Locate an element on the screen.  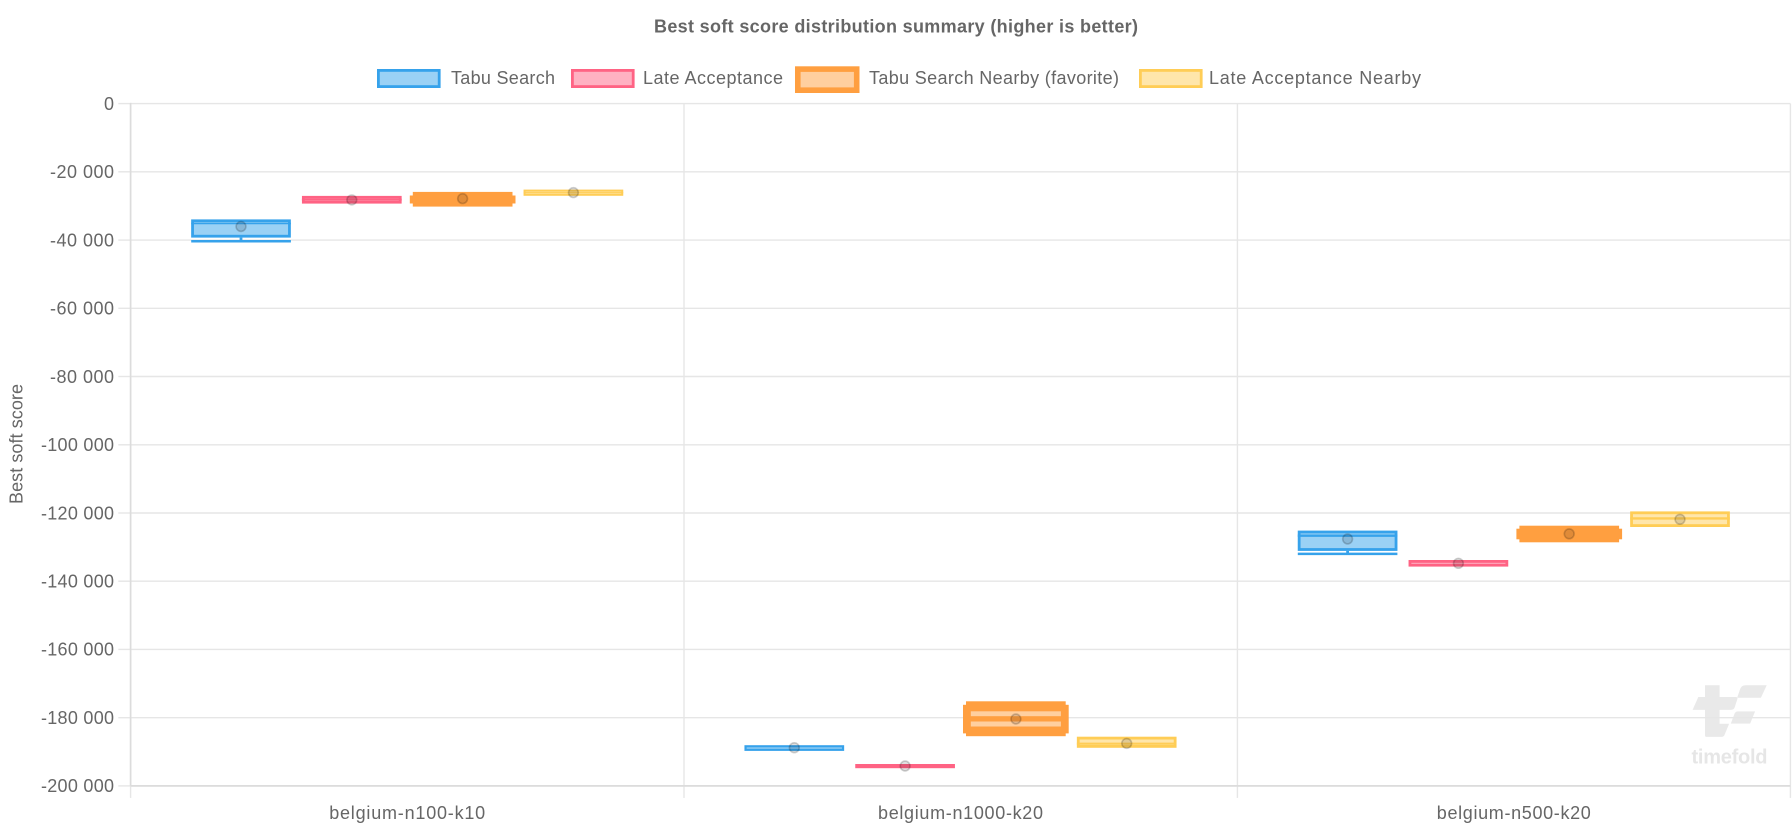
svg-text: Tabu Search Nearby (favorite) is located at coordinates (994, 78).